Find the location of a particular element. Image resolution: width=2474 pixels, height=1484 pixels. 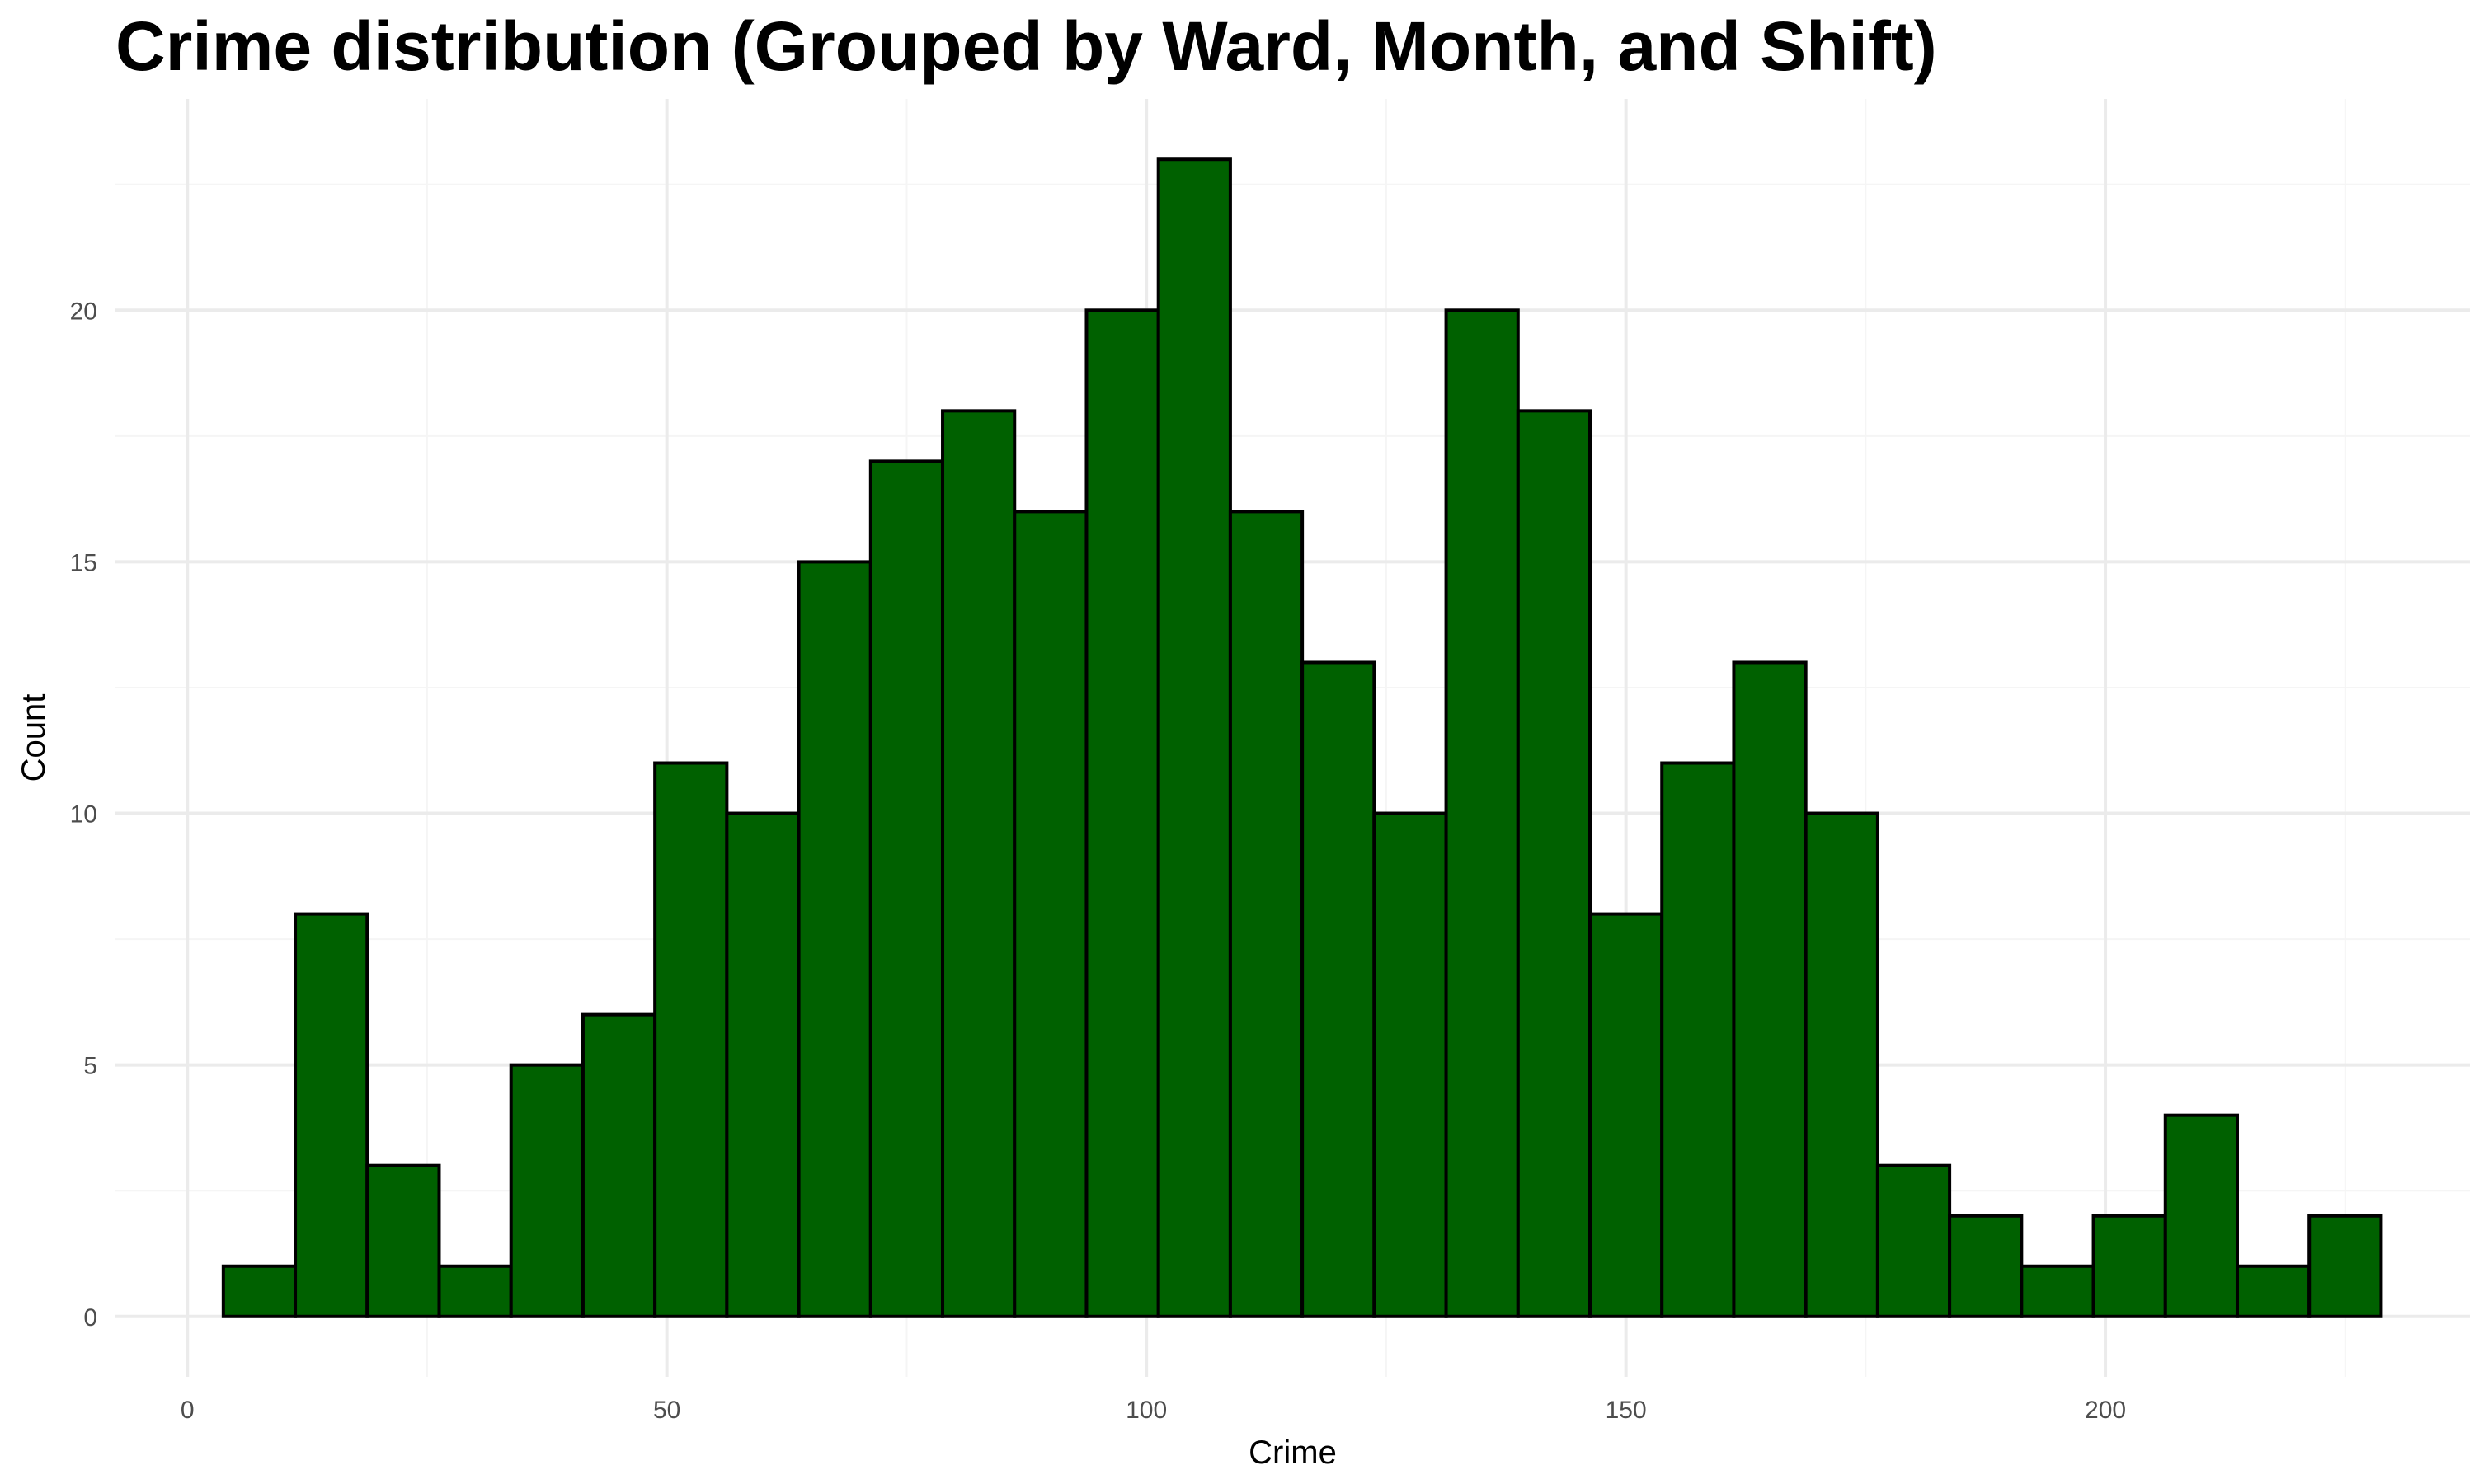

y-tick-label: 10 is located at coordinates (83, 815).